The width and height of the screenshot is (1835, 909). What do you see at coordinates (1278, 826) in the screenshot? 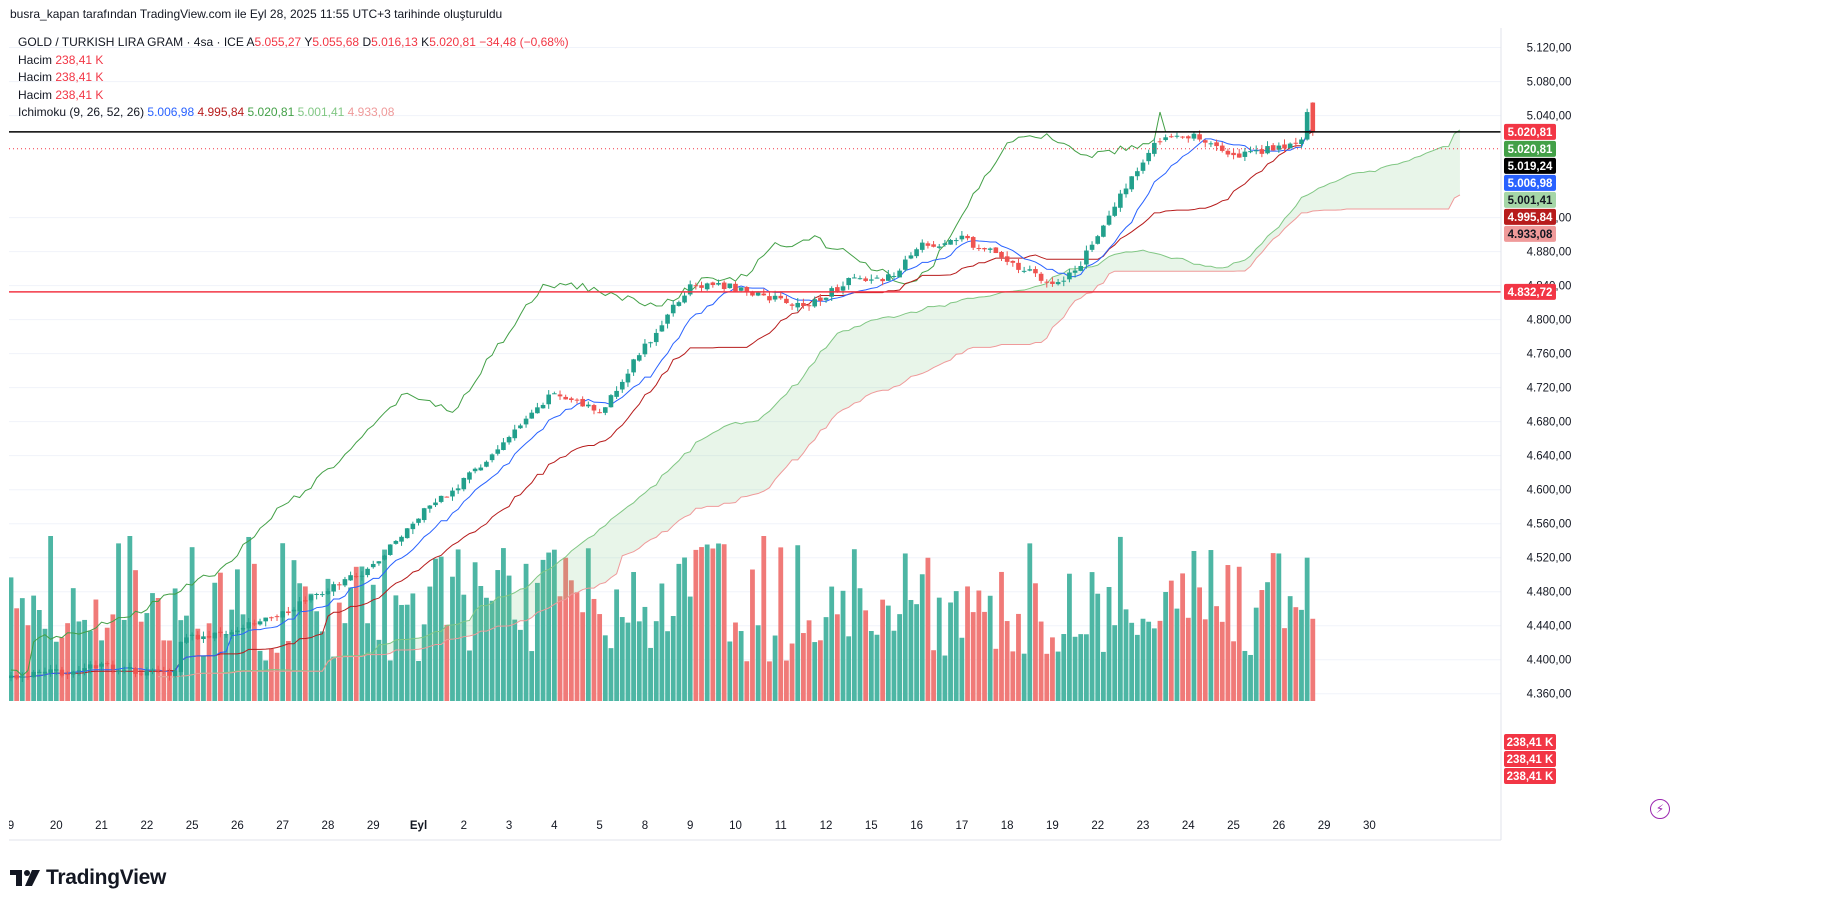
I see `time-tick-label: 26` at bounding box center [1278, 826].